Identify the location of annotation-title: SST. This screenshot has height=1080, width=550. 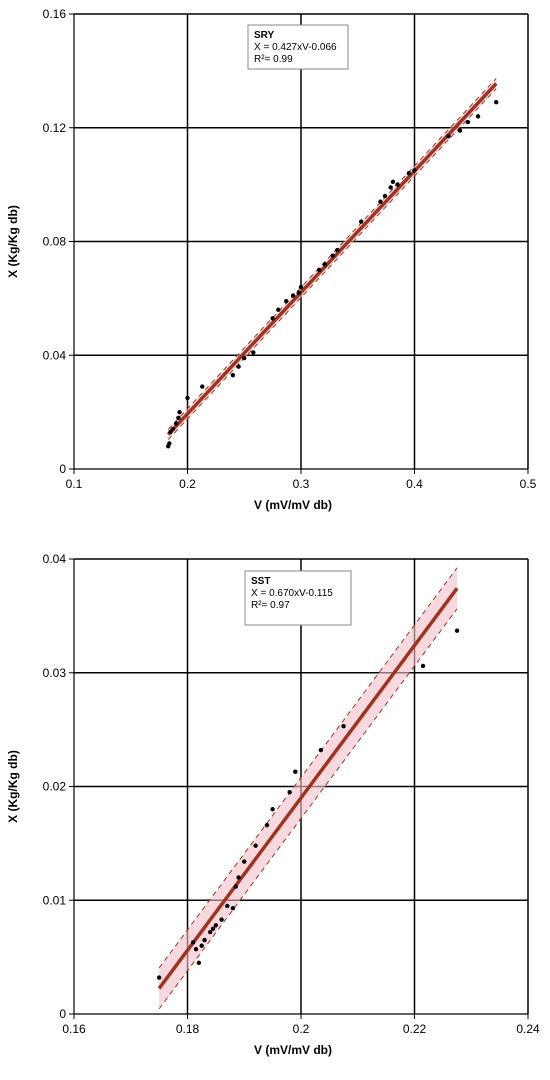
(260, 581).